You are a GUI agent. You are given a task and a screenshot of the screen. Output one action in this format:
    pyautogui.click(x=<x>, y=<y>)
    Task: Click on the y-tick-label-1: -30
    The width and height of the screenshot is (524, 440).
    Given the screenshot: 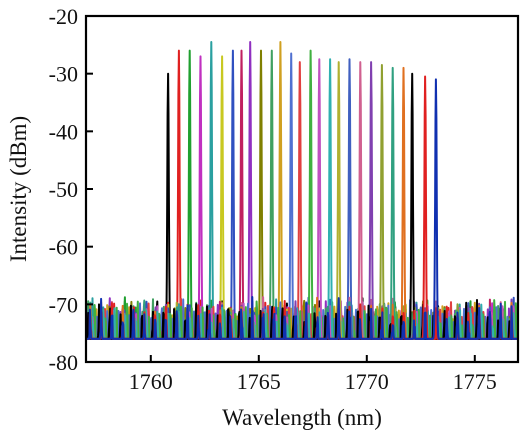 What is the action you would take?
    pyautogui.click(x=63, y=74)
    